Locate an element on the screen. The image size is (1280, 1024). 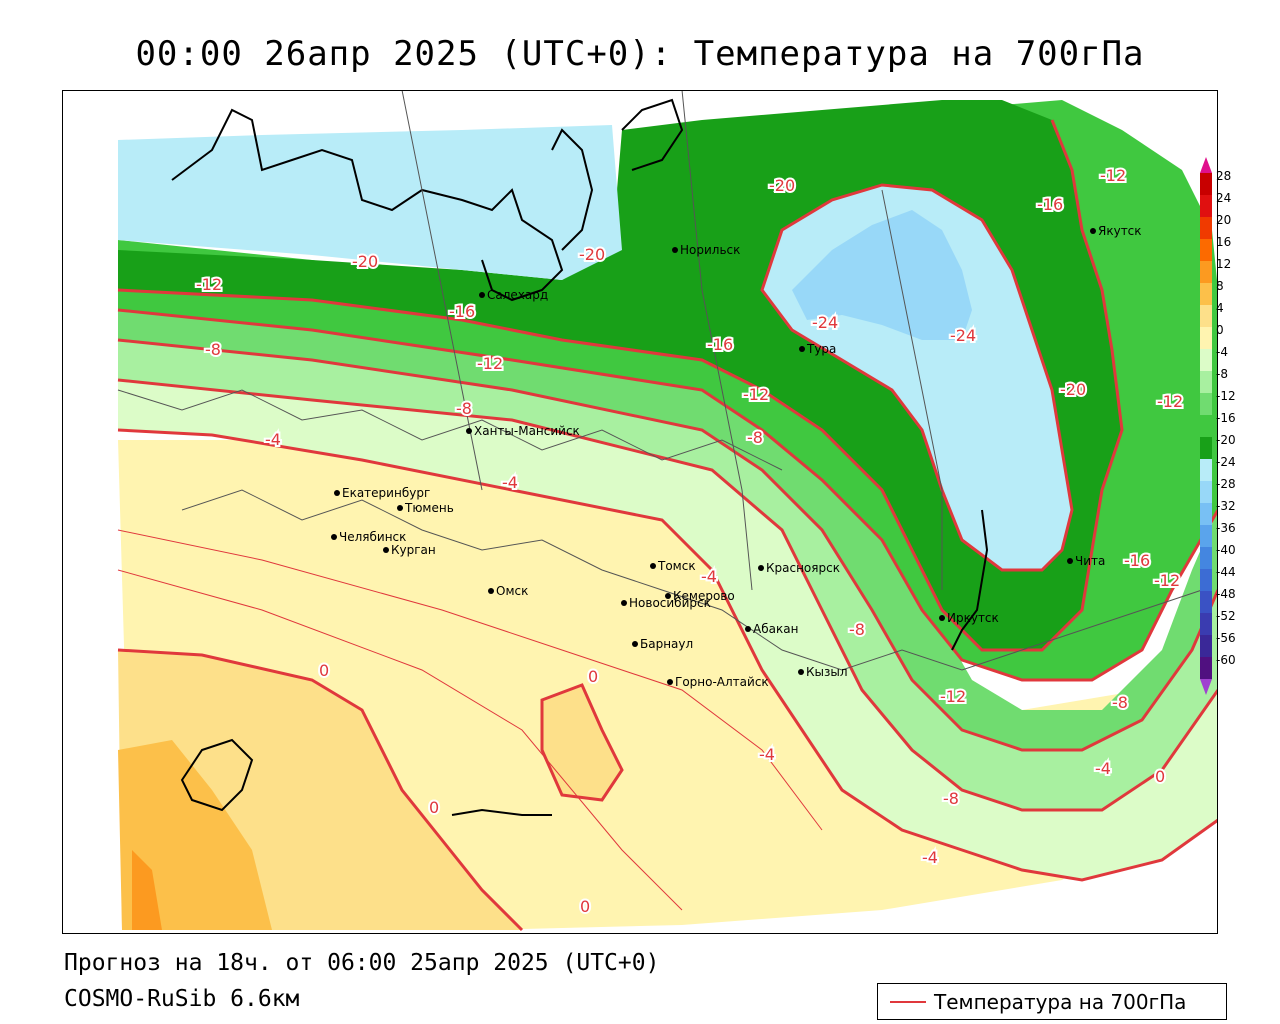
color-scale-tick-label: 28 is located at coordinates (1223, 176).